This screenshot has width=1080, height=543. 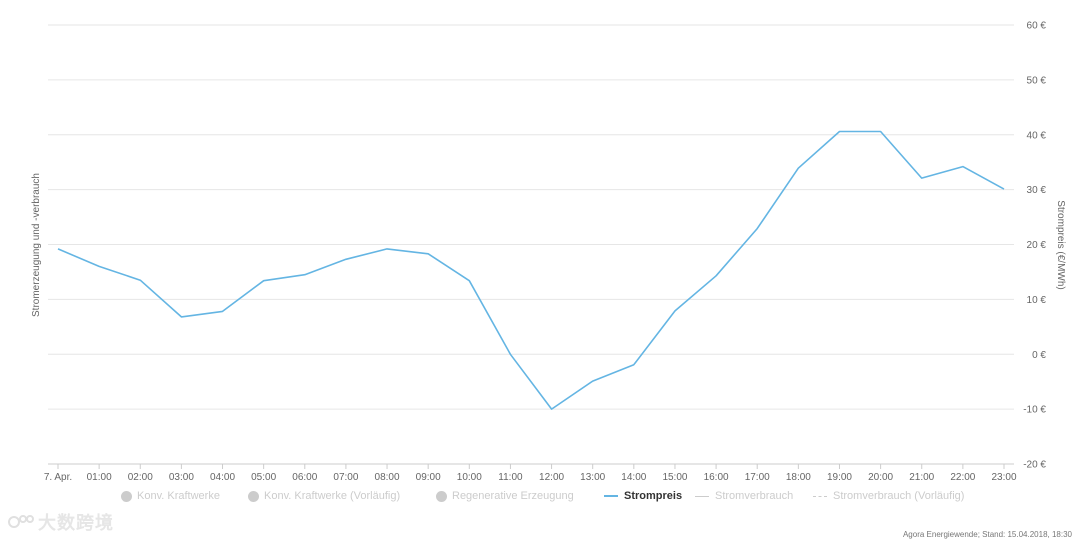 I want to click on y-axis-ticks: -20 € -10 € 0 € 10 € 20 € 30 € 40 € 50 € 60 €, so click(x=1034, y=246).